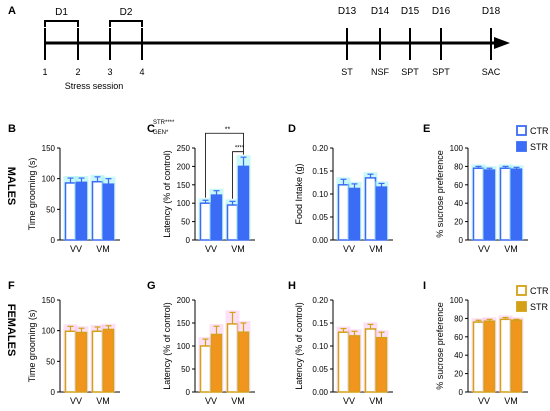 Image resolution: width=550 pixels, height=411 pixels. I want to click on panel-letter: I, so click(424, 286).